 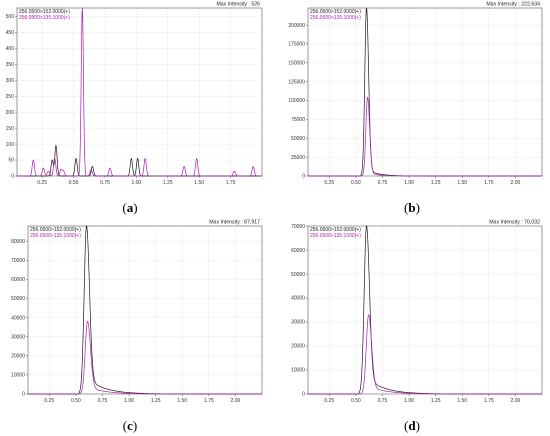 What do you see at coordinates (10, 145) in the screenshot?
I see `y-tick-label: 100` at bounding box center [10, 145].